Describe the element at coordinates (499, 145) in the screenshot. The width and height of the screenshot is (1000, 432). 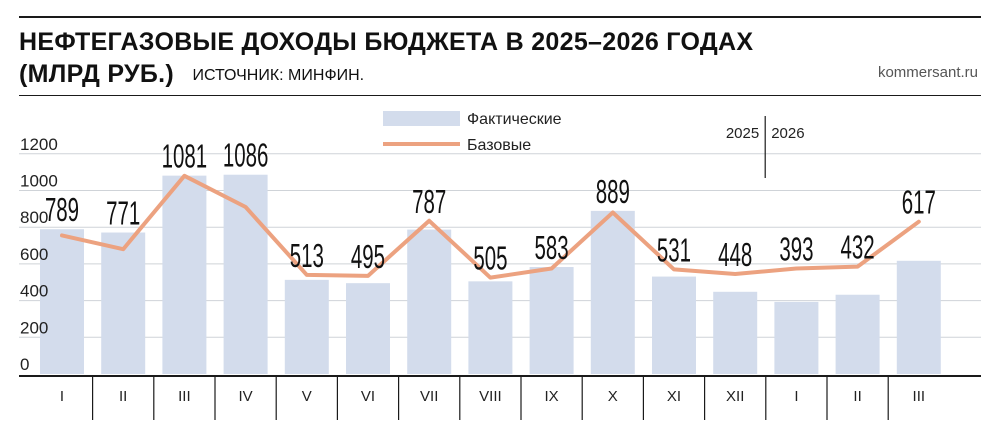
I see `legend-label: Базовые` at that location.